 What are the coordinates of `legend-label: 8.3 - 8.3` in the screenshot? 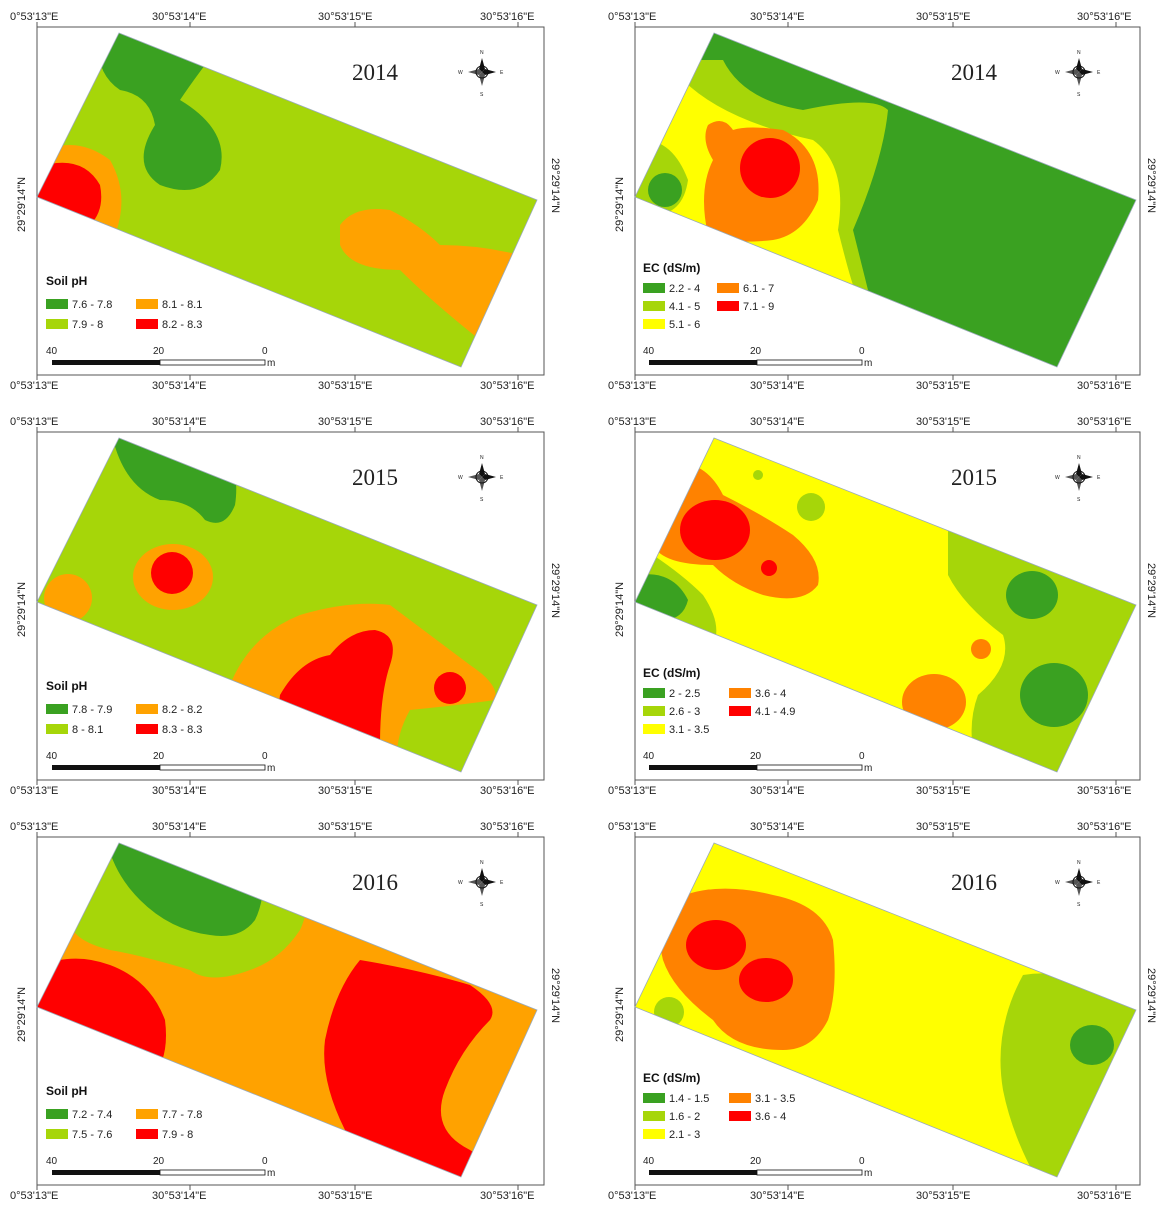 It's located at (182, 730).